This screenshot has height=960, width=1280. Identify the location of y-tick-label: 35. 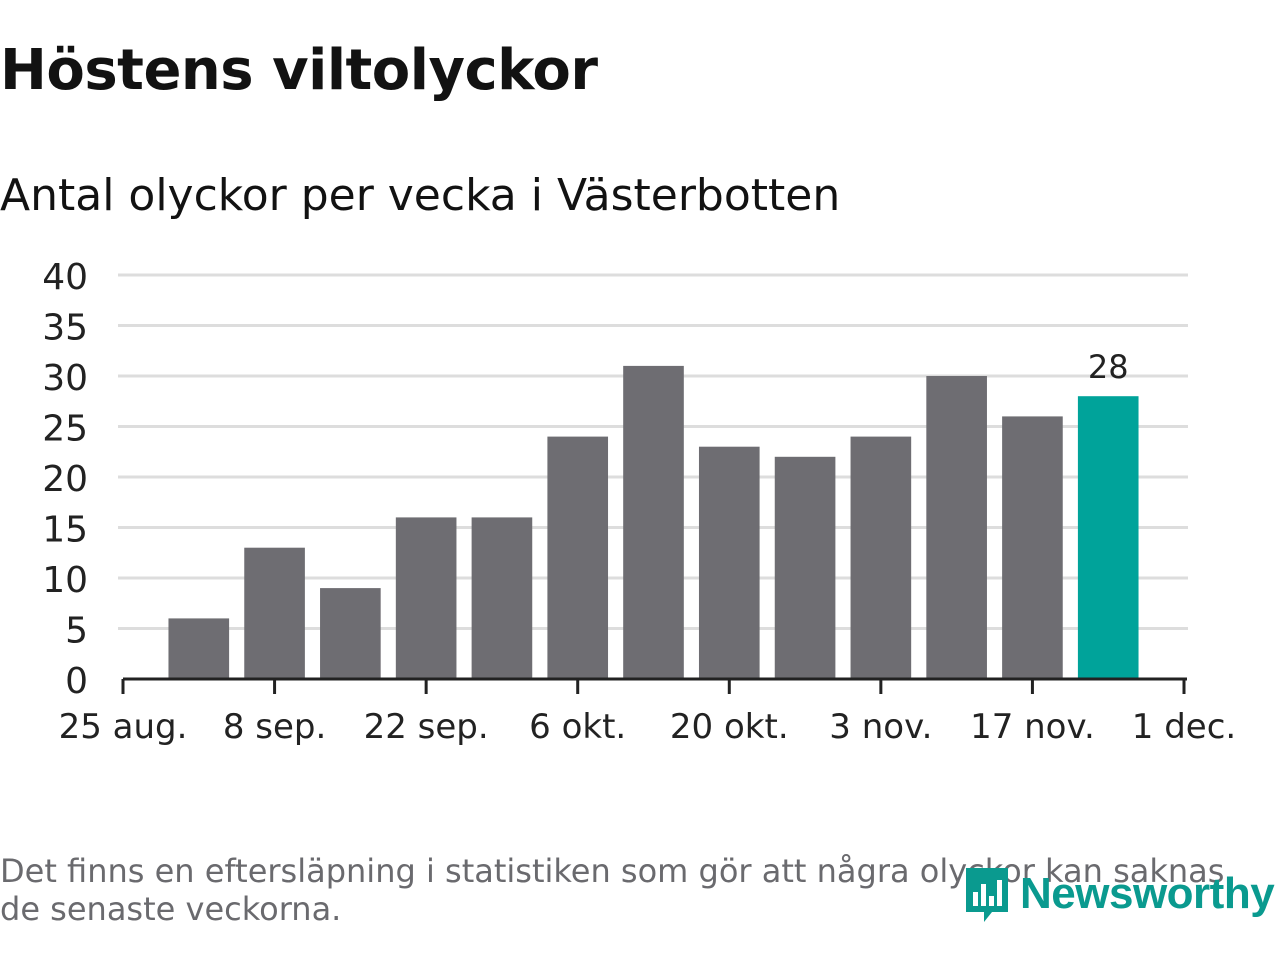
(65, 328).